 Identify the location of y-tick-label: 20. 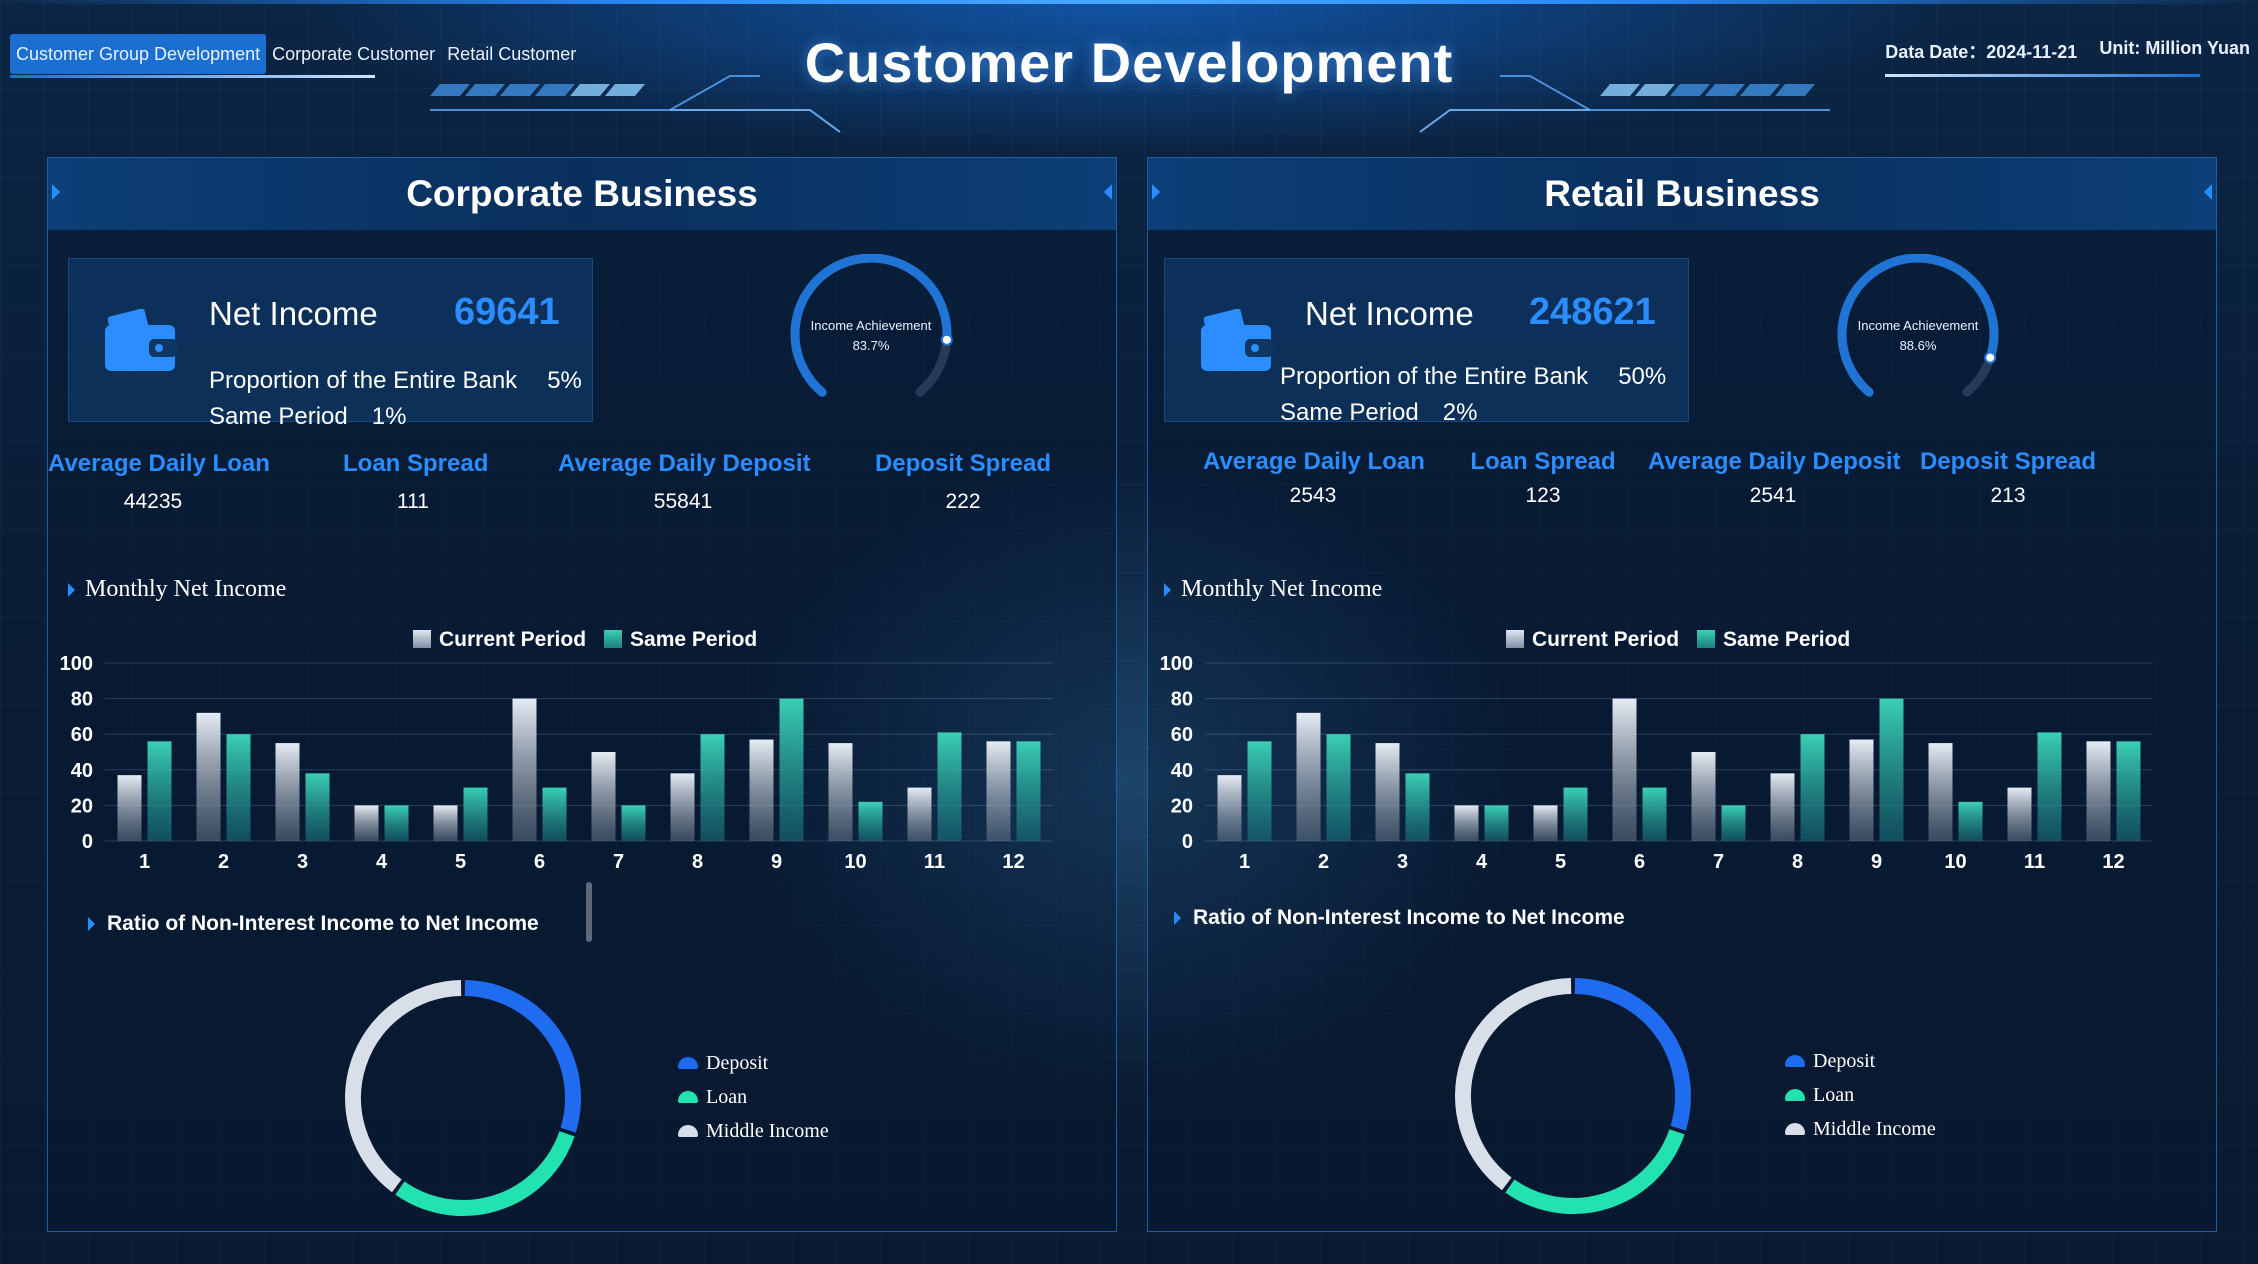
(82, 806).